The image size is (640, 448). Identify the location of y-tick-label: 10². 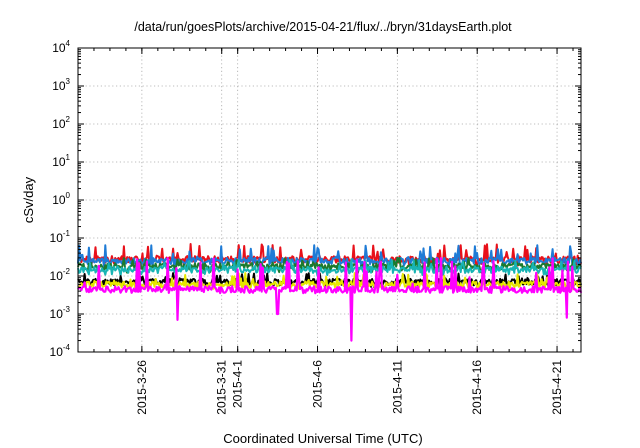
(61, 123).